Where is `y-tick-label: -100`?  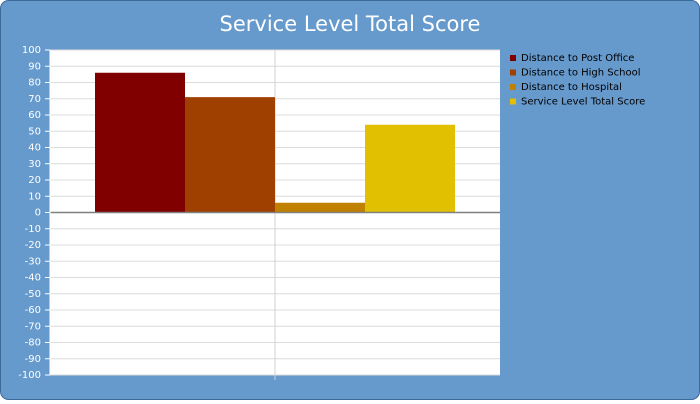 y-tick-label: -100 is located at coordinates (29, 375).